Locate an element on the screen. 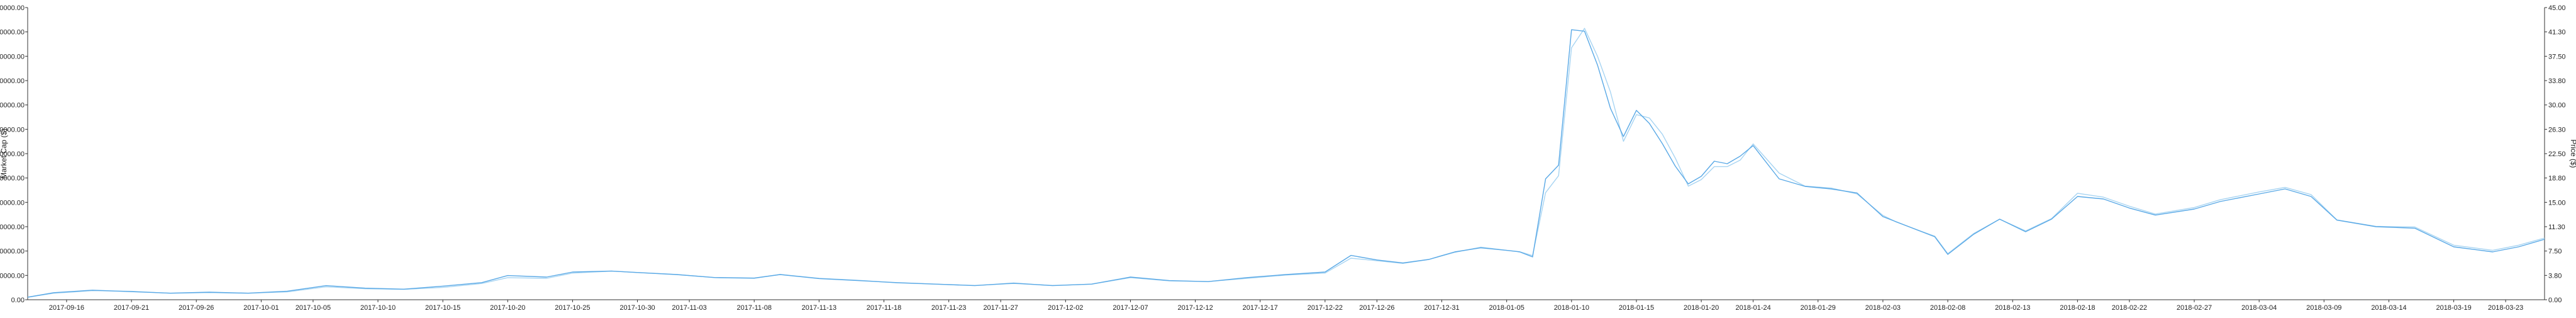  x-tick-label: 2018-01-05 is located at coordinates (1506, 308).